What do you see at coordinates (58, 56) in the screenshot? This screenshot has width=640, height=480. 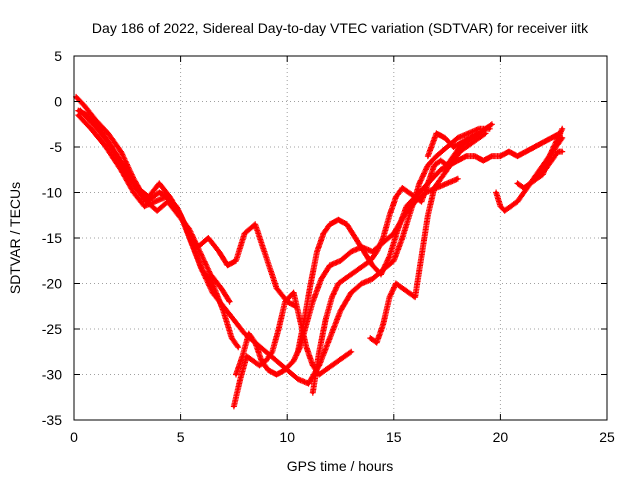 I see `y-tick-label: 5` at bounding box center [58, 56].